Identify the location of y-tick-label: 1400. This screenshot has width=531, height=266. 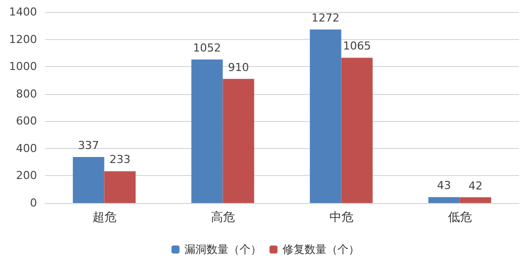
(23, 12).